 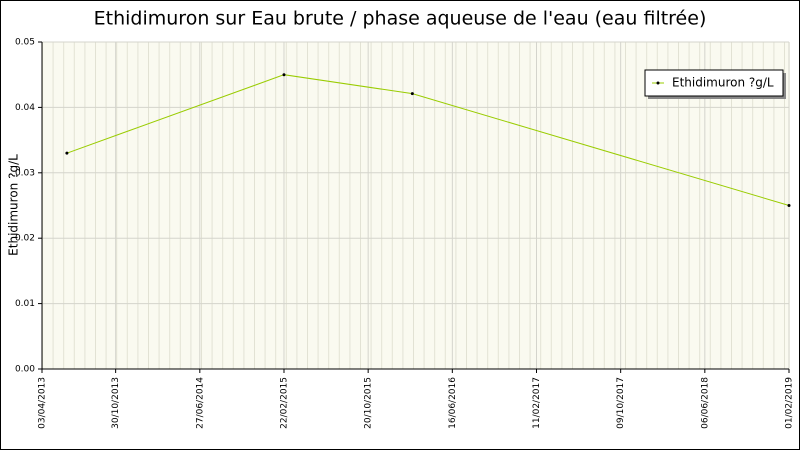 What do you see at coordinates (537, 403) in the screenshot?
I see `x-tick-label: 11/02/2017` at bounding box center [537, 403].